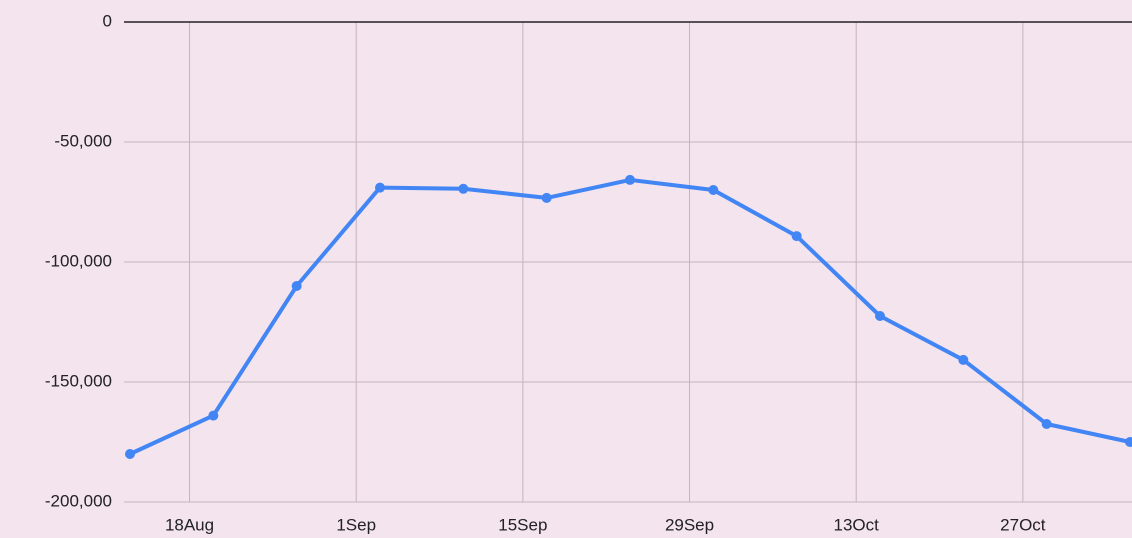 This screenshot has width=1132, height=538. What do you see at coordinates (689, 524) in the screenshot?
I see `x-tick-label: 29Sep` at bounding box center [689, 524].